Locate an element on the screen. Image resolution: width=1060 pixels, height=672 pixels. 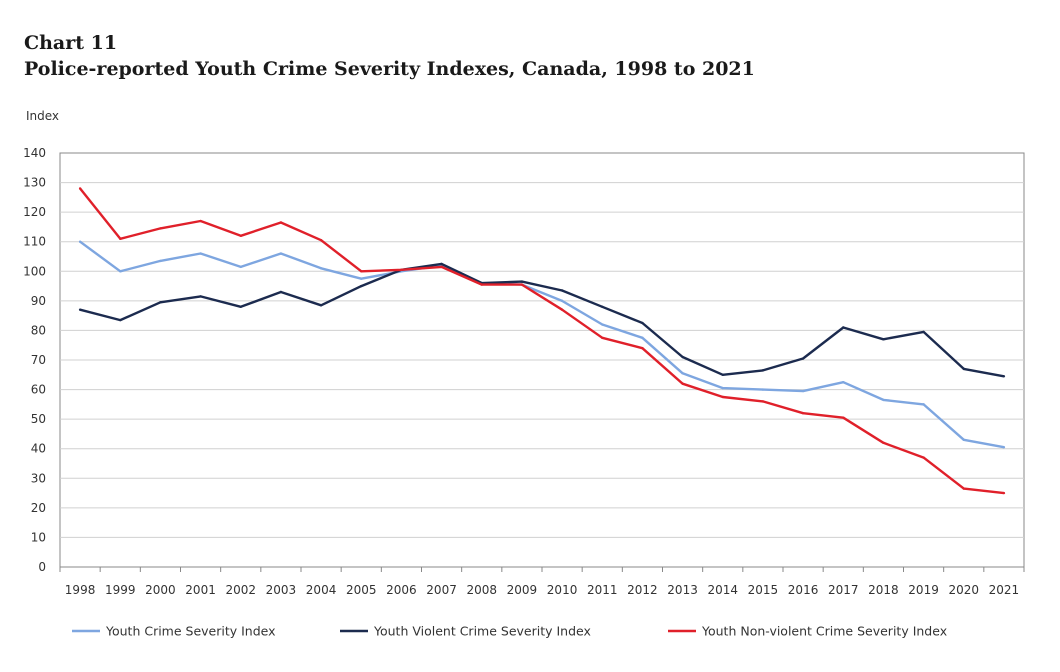
legend-label: Youth Violent Crime Severity Index is located at coordinates (482, 631).